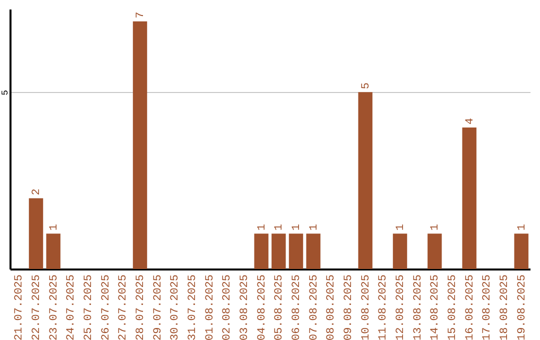 This screenshot has height=340, width=540. I want to click on x-tick-label: 01.08.2025, so click(210, 307).